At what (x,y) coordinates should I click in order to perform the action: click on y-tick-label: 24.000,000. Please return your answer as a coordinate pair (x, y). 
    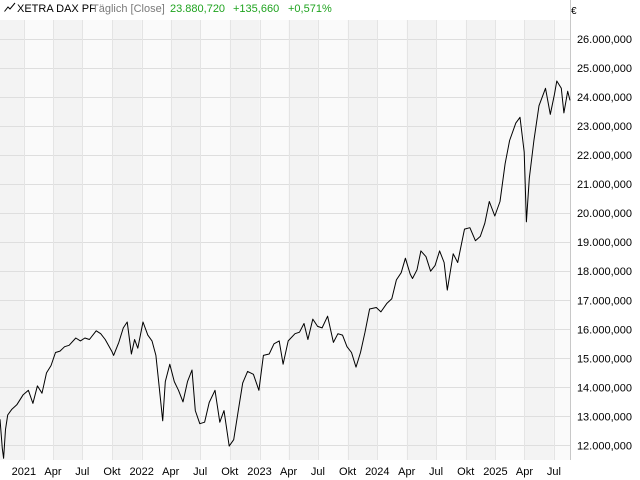
    Looking at the image, I should click on (604, 98).